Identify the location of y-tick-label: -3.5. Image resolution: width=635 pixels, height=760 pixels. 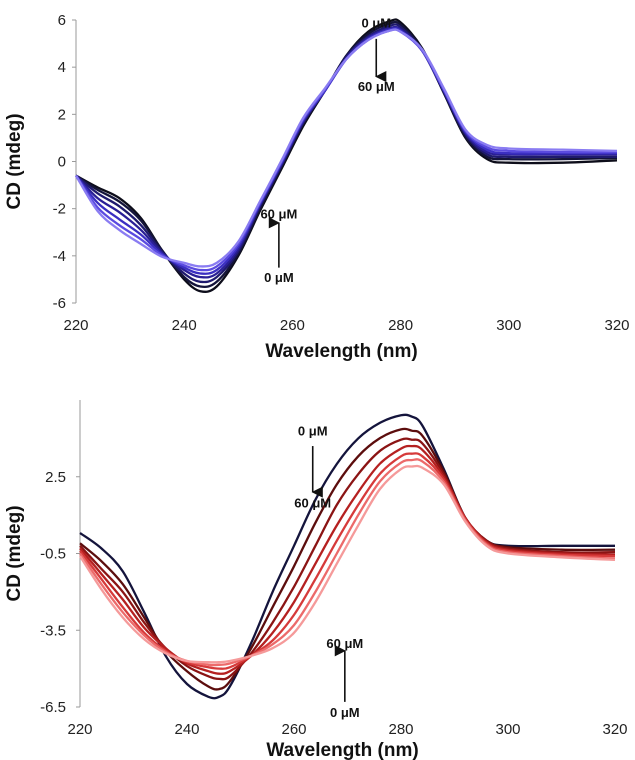
(53, 630).